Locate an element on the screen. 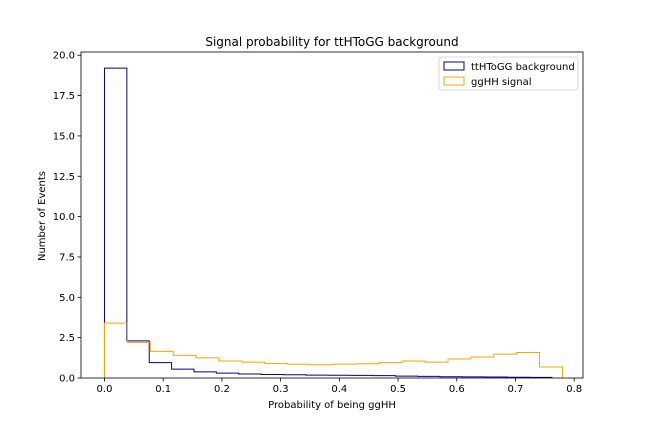 The width and height of the screenshot is (648, 432). x-tick-label: 0.4 is located at coordinates (339, 389).